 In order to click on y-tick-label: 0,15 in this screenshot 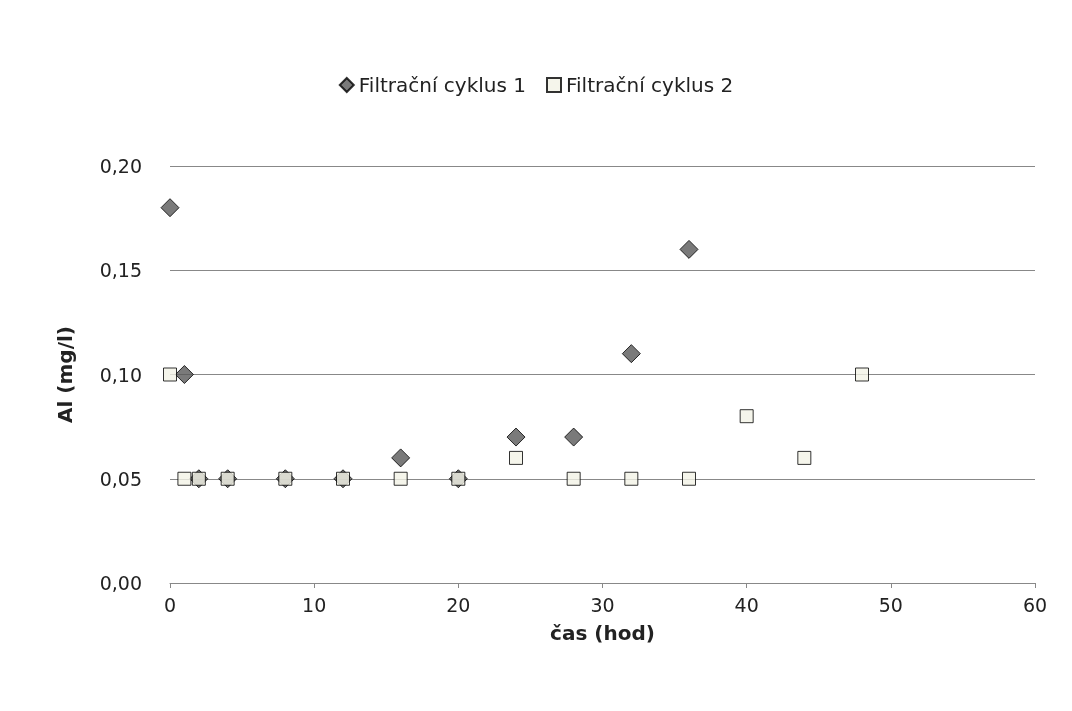, I will do `click(120, 270)`.